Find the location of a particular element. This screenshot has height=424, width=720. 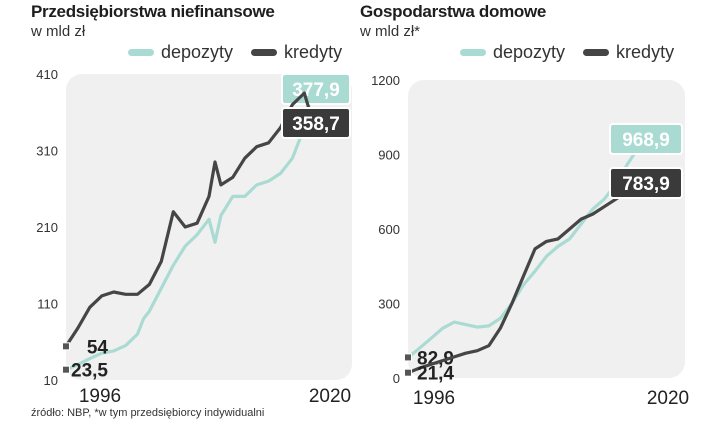

end-value-label: 968,9 is located at coordinates (646, 140).